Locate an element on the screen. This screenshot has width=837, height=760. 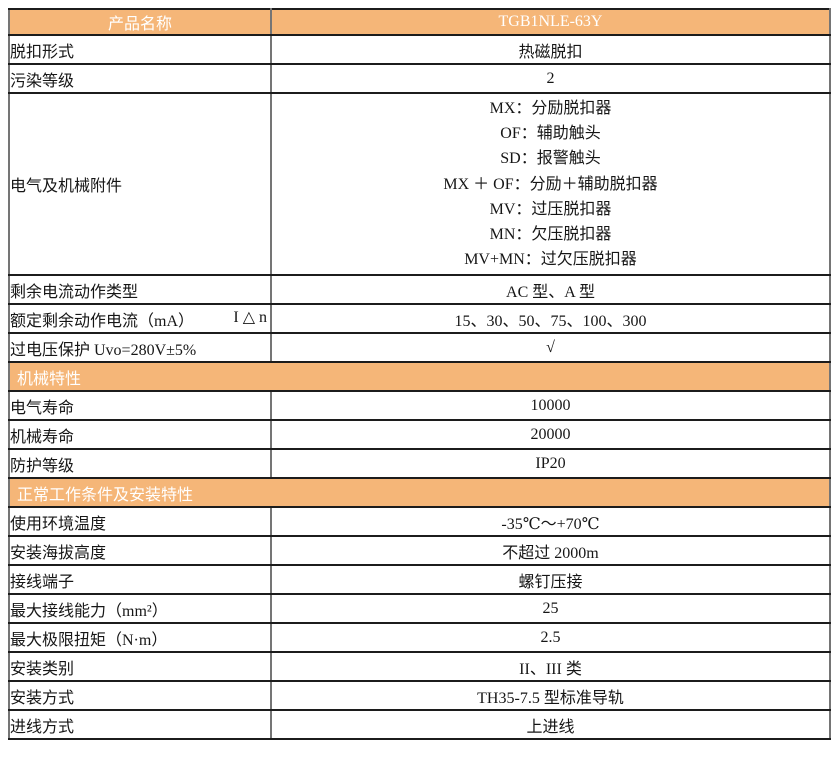
table-row: 污染等级 2 is located at coordinates (419, 78).